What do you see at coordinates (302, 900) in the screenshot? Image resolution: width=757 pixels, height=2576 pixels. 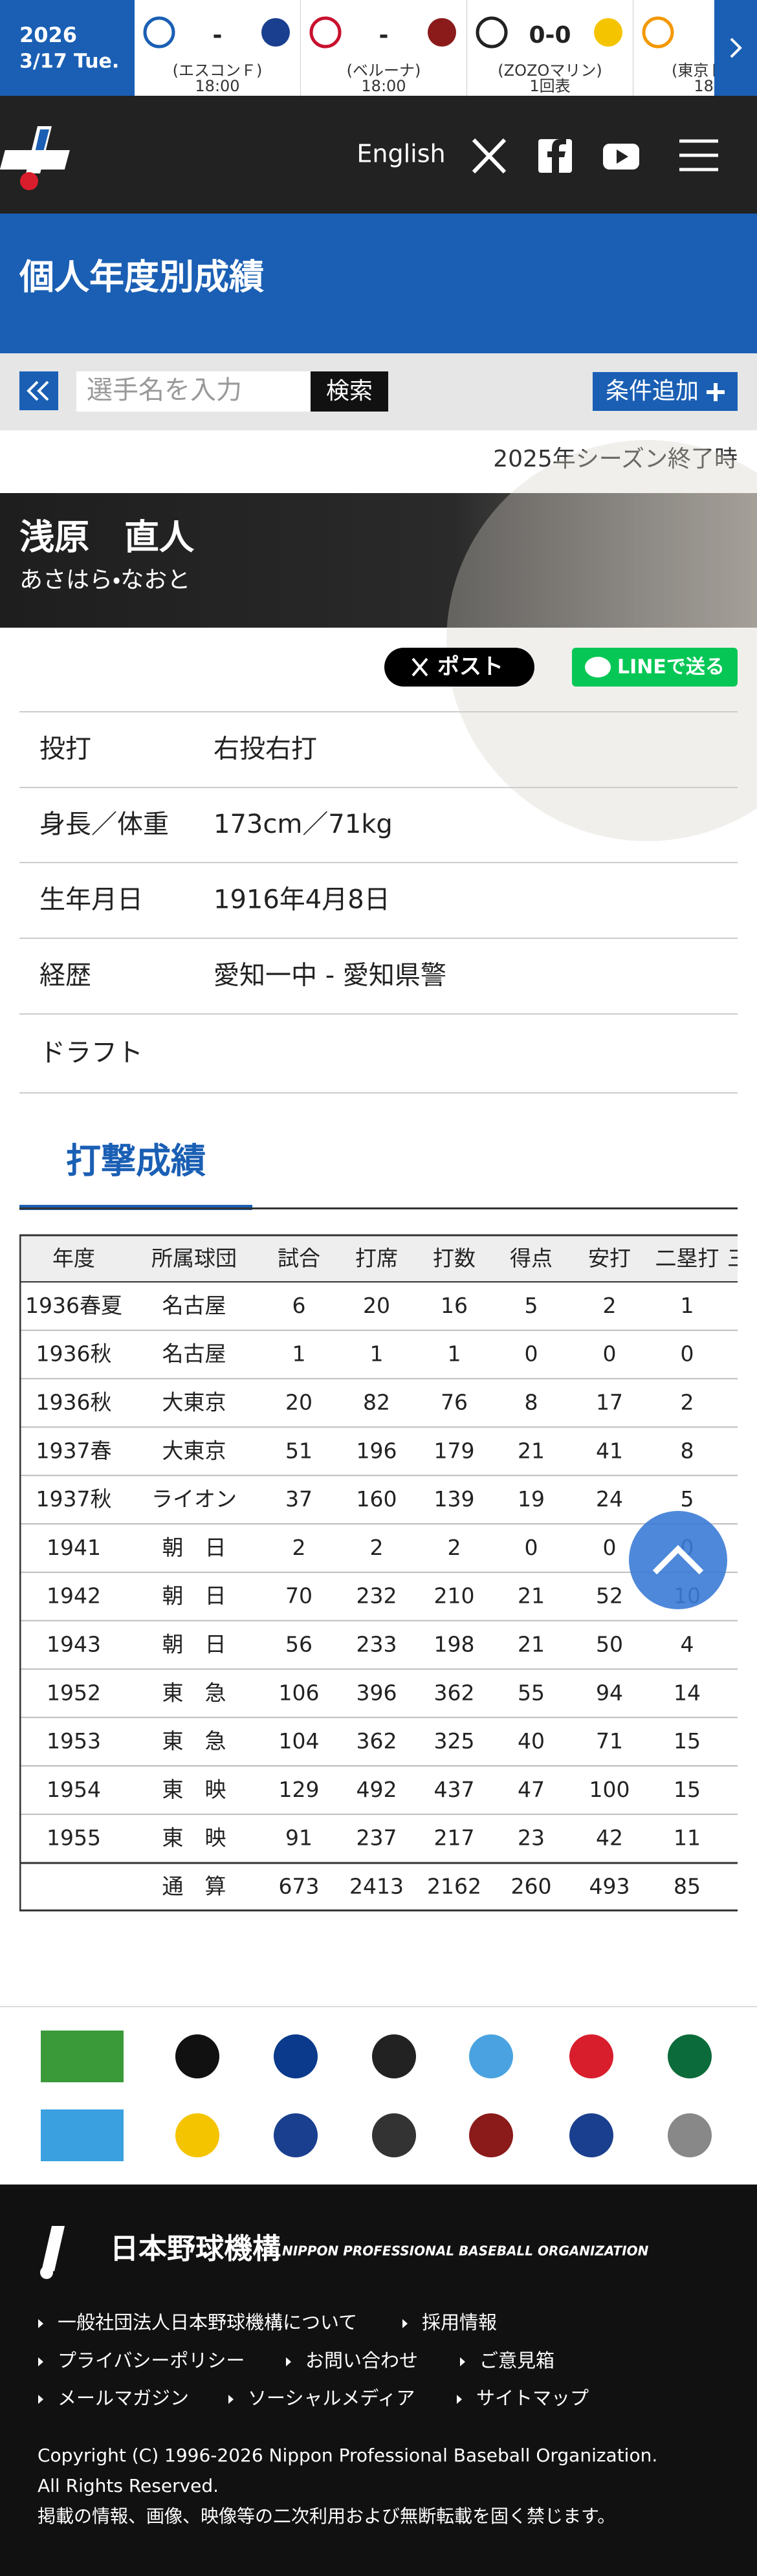 I see `profile-value: 1916年4月8日` at bounding box center [302, 900].